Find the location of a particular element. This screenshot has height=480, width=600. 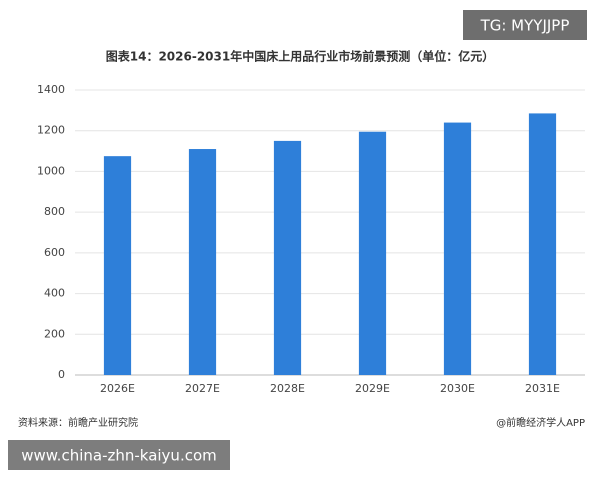

y-tick-label: 0 is located at coordinates (61, 374).